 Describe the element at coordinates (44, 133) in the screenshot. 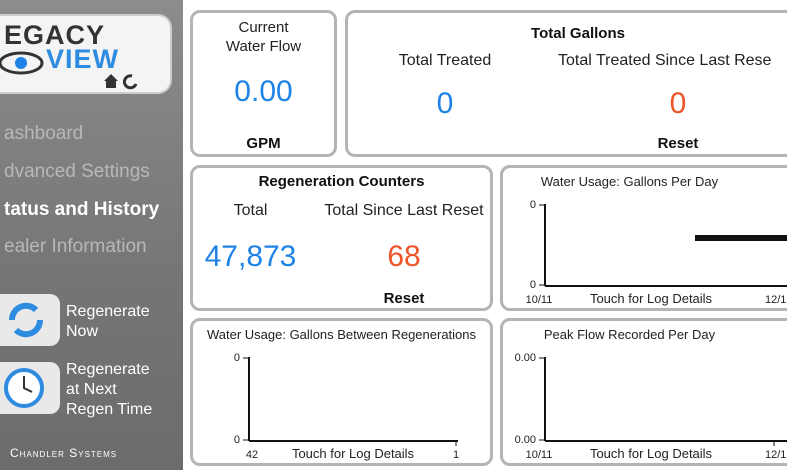

I see `nav-item: ashboard` at that location.